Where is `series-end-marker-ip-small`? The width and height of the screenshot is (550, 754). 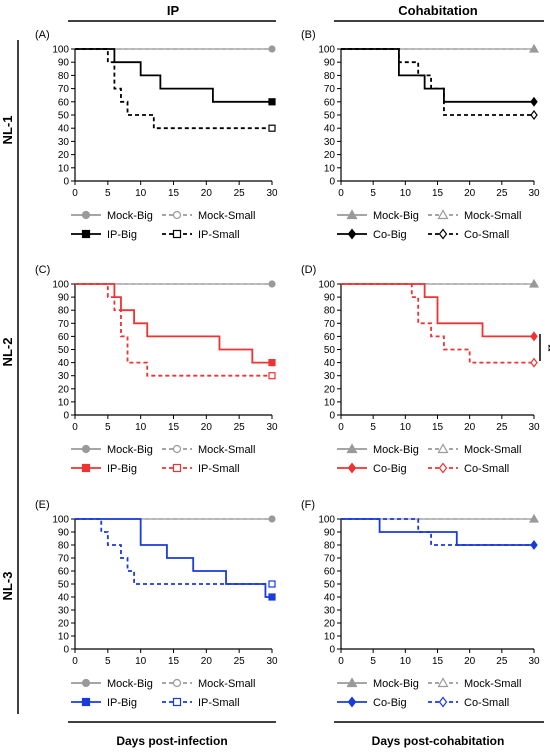
series-end-marker-ip-small is located at coordinates (272, 128).